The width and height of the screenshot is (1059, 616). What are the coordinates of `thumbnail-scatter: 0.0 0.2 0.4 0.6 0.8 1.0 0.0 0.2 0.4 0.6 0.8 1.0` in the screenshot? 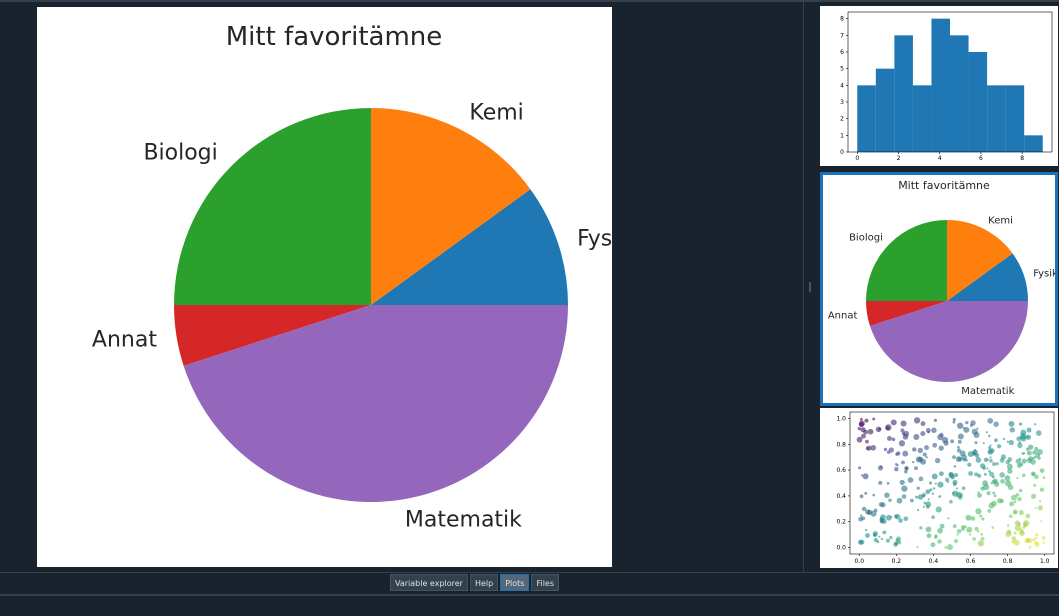 It's located at (939, 488).